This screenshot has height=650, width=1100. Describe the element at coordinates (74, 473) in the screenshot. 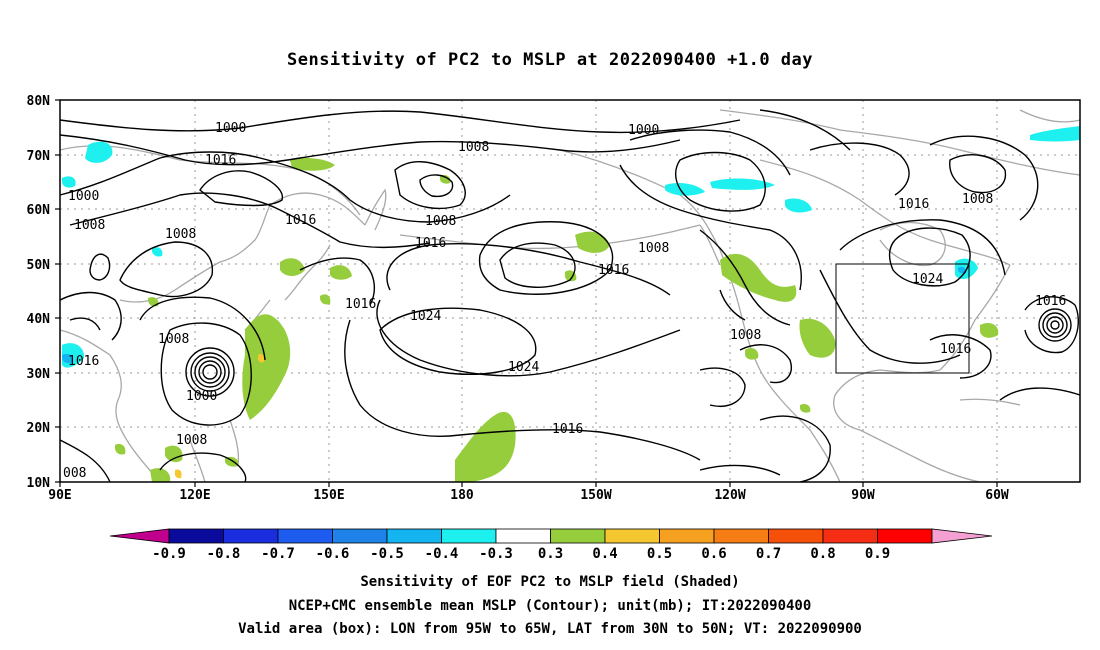

I see `contour-label: 008` at that location.